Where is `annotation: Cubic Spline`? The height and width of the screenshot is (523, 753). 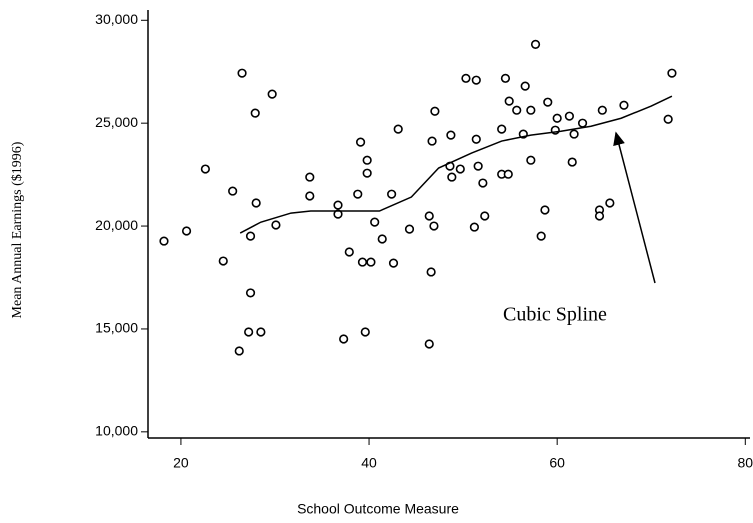
annotation: Cubic Spline is located at coordinates (555, 315).